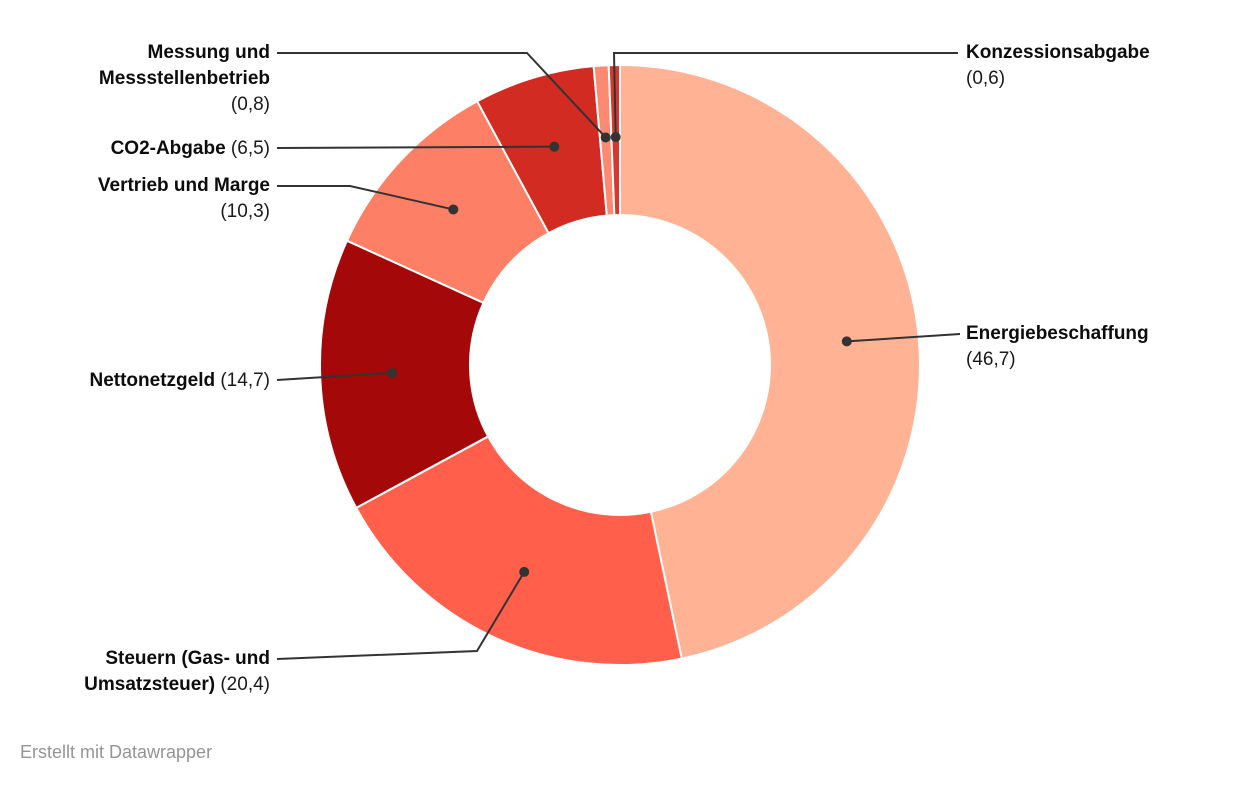 This screenshot has width=1240, height=786. What do you see at coordinates (245, 211) in the screenshot?
I see `slice-value: (10,3)` at bounding box center [245, 211].